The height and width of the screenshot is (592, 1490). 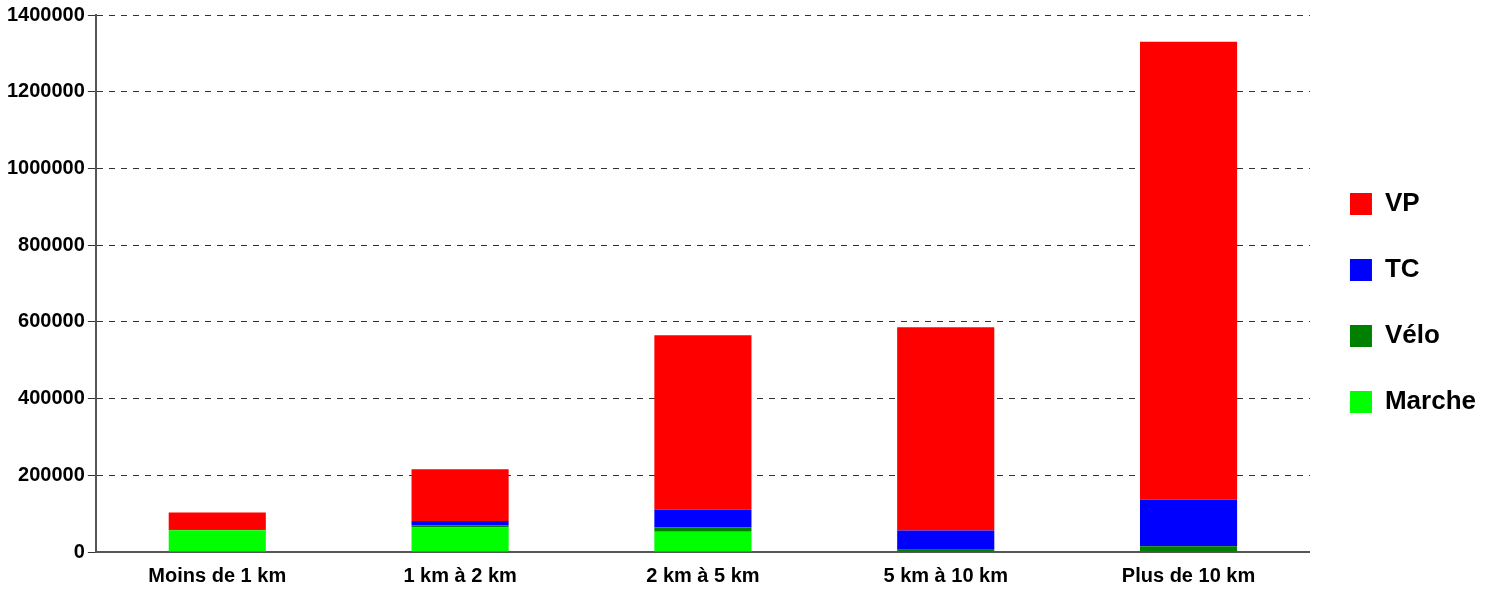 What do you see at coordinates (1412, 334) in the screenshot?
I see `legend-label: Vélo` at bounding box center [1412, 334].